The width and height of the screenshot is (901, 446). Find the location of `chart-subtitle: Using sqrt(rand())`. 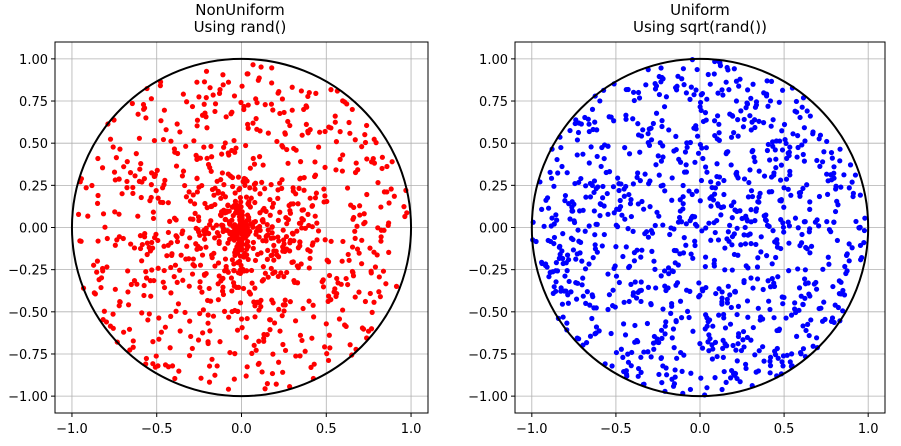

chart-subtitle: Using sqrt(rand()) is located at coordinates (700, 27).